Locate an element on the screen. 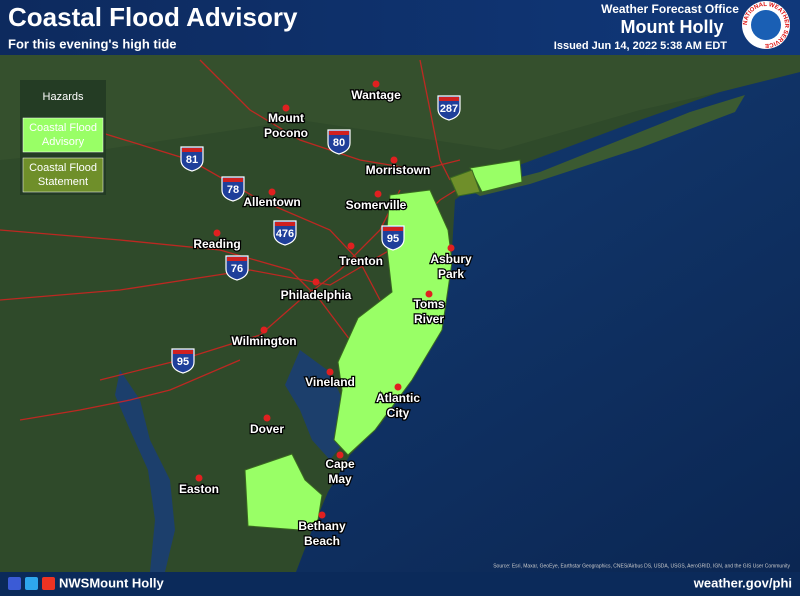 Image resolution: width=800 pixels, height=596 pixels. legend-label: Coastal Flood Advisory is located at coordinates (63, 135).